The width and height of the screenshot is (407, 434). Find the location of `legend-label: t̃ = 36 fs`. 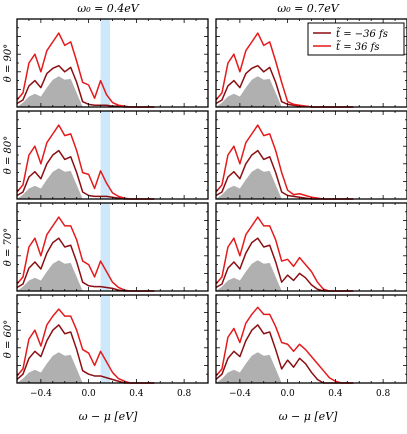

legend-label: t̃ = 36 fs is located at coordinates (358, 46).